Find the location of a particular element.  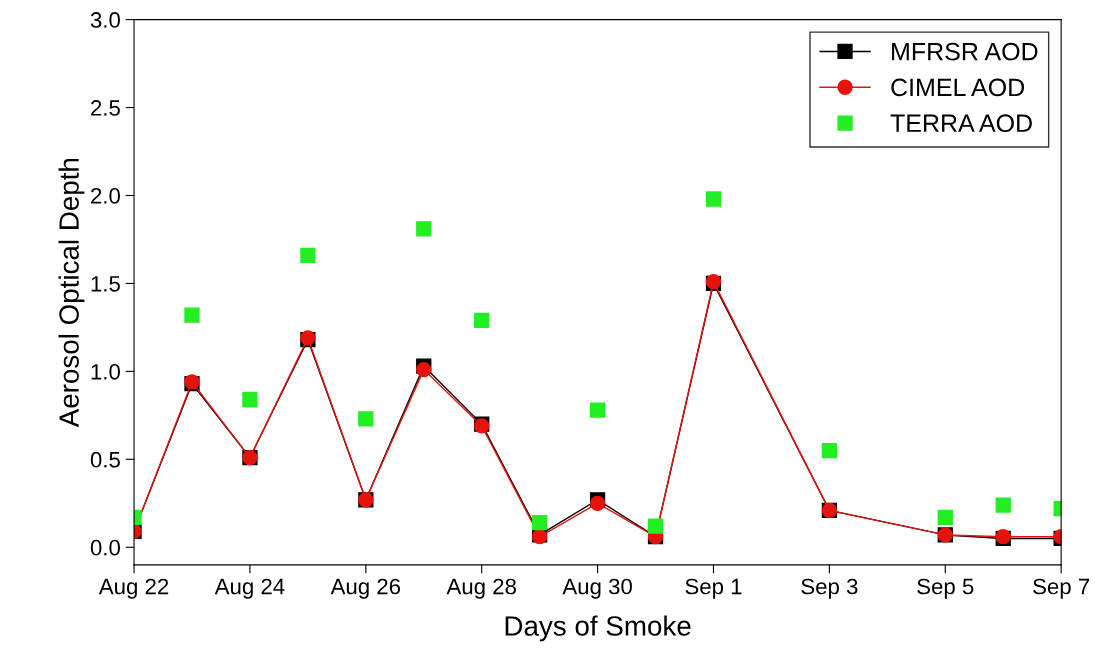

x-tick-label: Sep 1 is located at coordinates (713, 588).